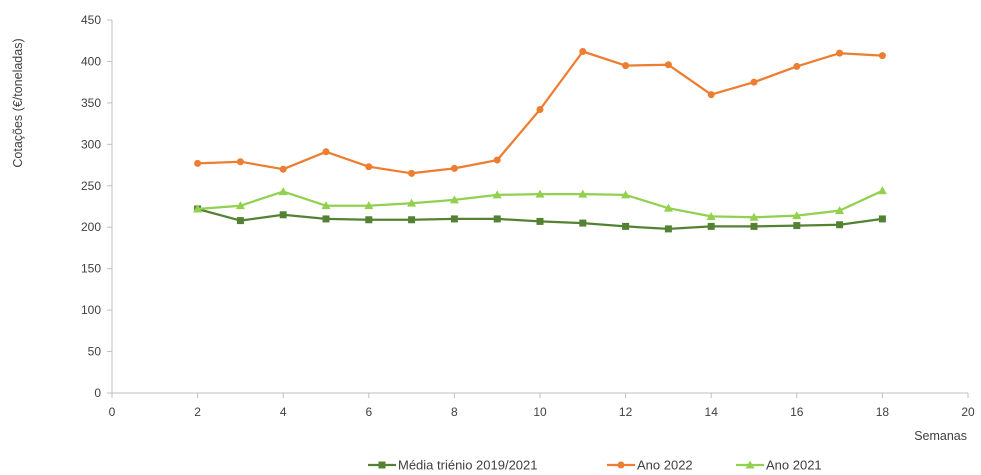 The image size is (981, 475). Describe the element at coordinates (91, 227) in the screenshot. I see `y-tick-label: 200` at that location.